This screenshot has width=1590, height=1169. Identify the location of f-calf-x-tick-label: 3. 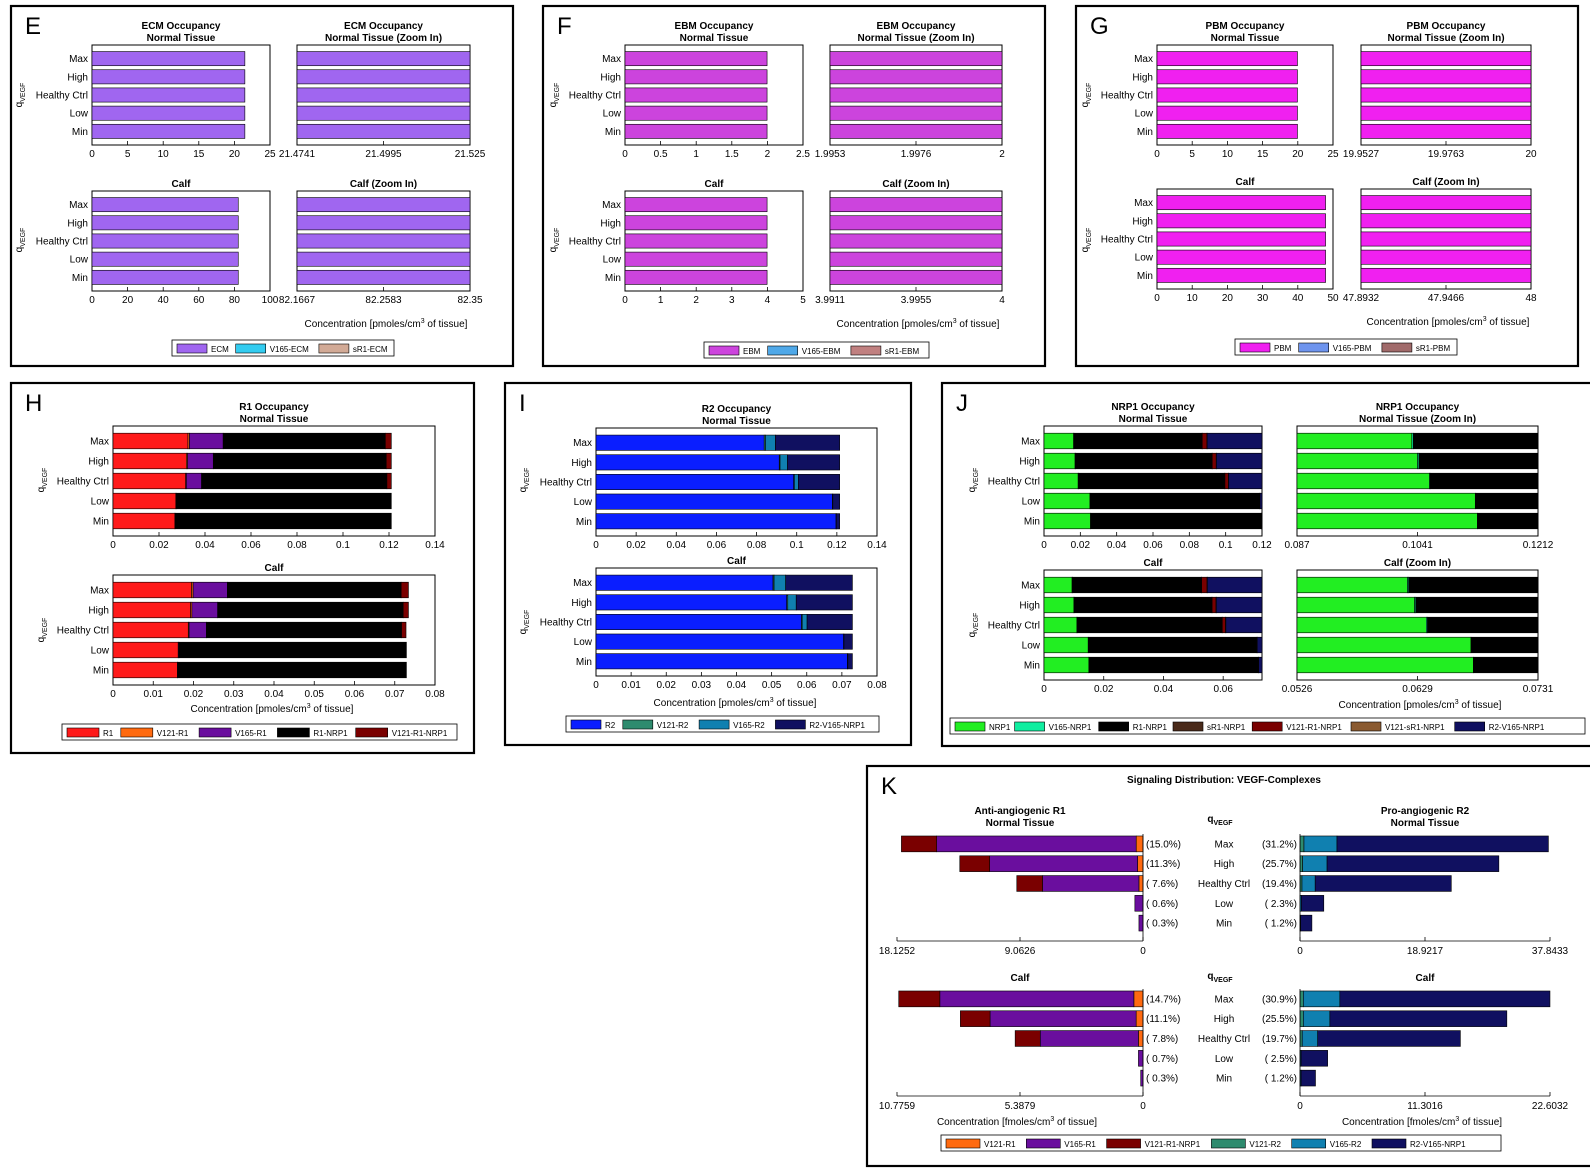
(732, 300).